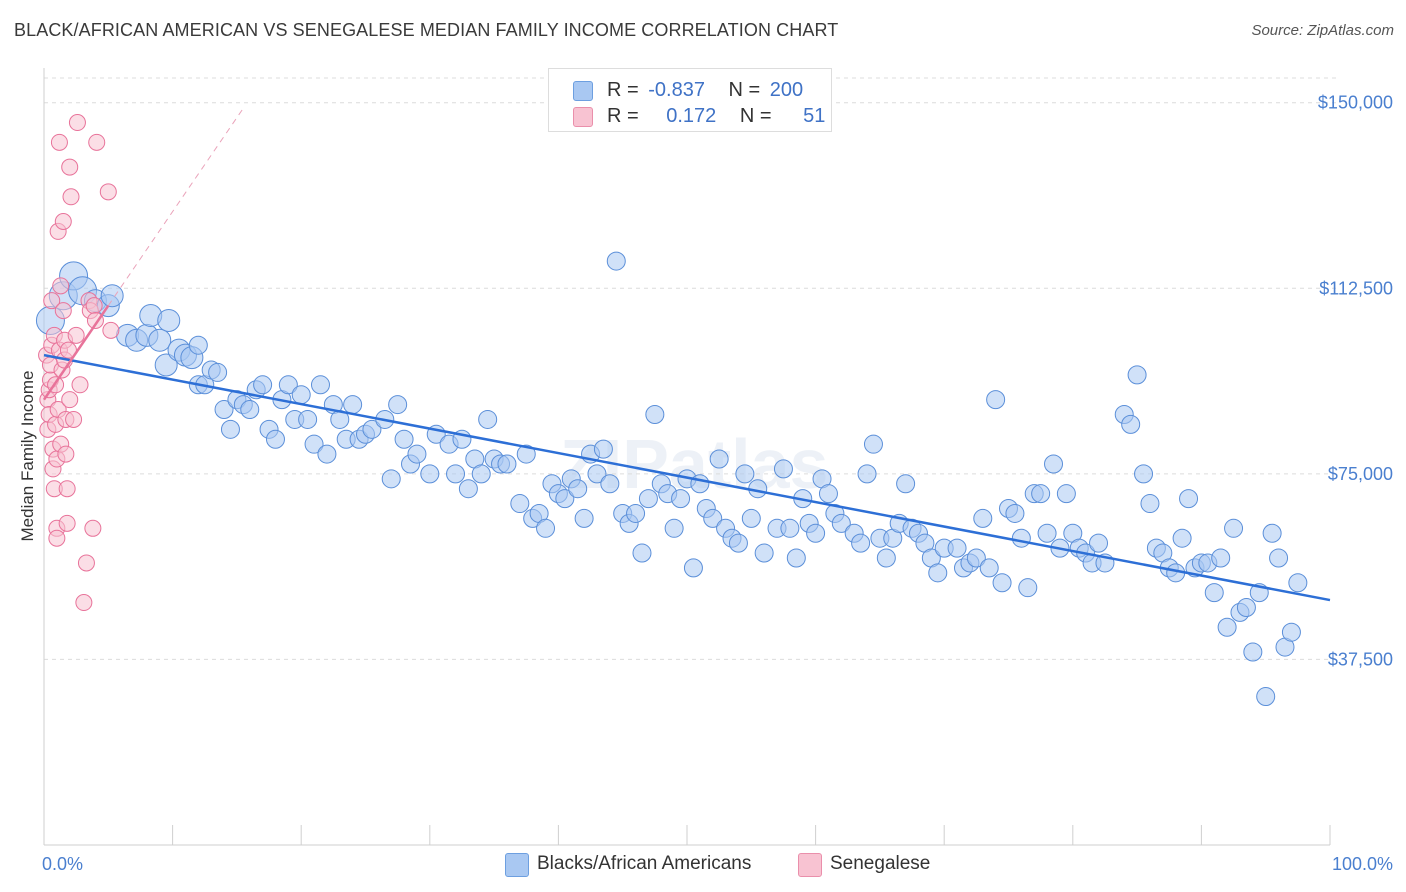 The width and height of the screenshot is (1406, 892). I want to click on legend-n-value: 200, so click(786, 90).